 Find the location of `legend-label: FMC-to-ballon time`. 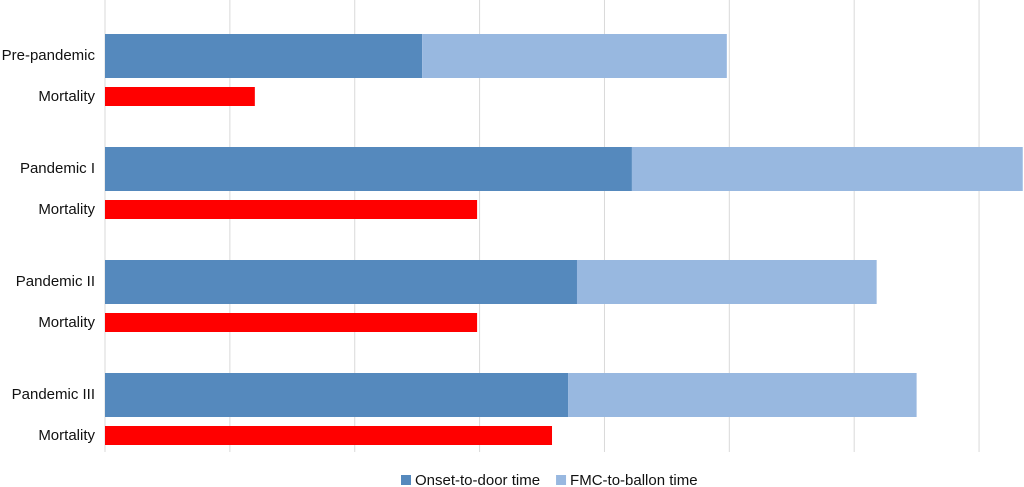

legend-label: FMC-to-ballon time is located at coordinates (634, 479).